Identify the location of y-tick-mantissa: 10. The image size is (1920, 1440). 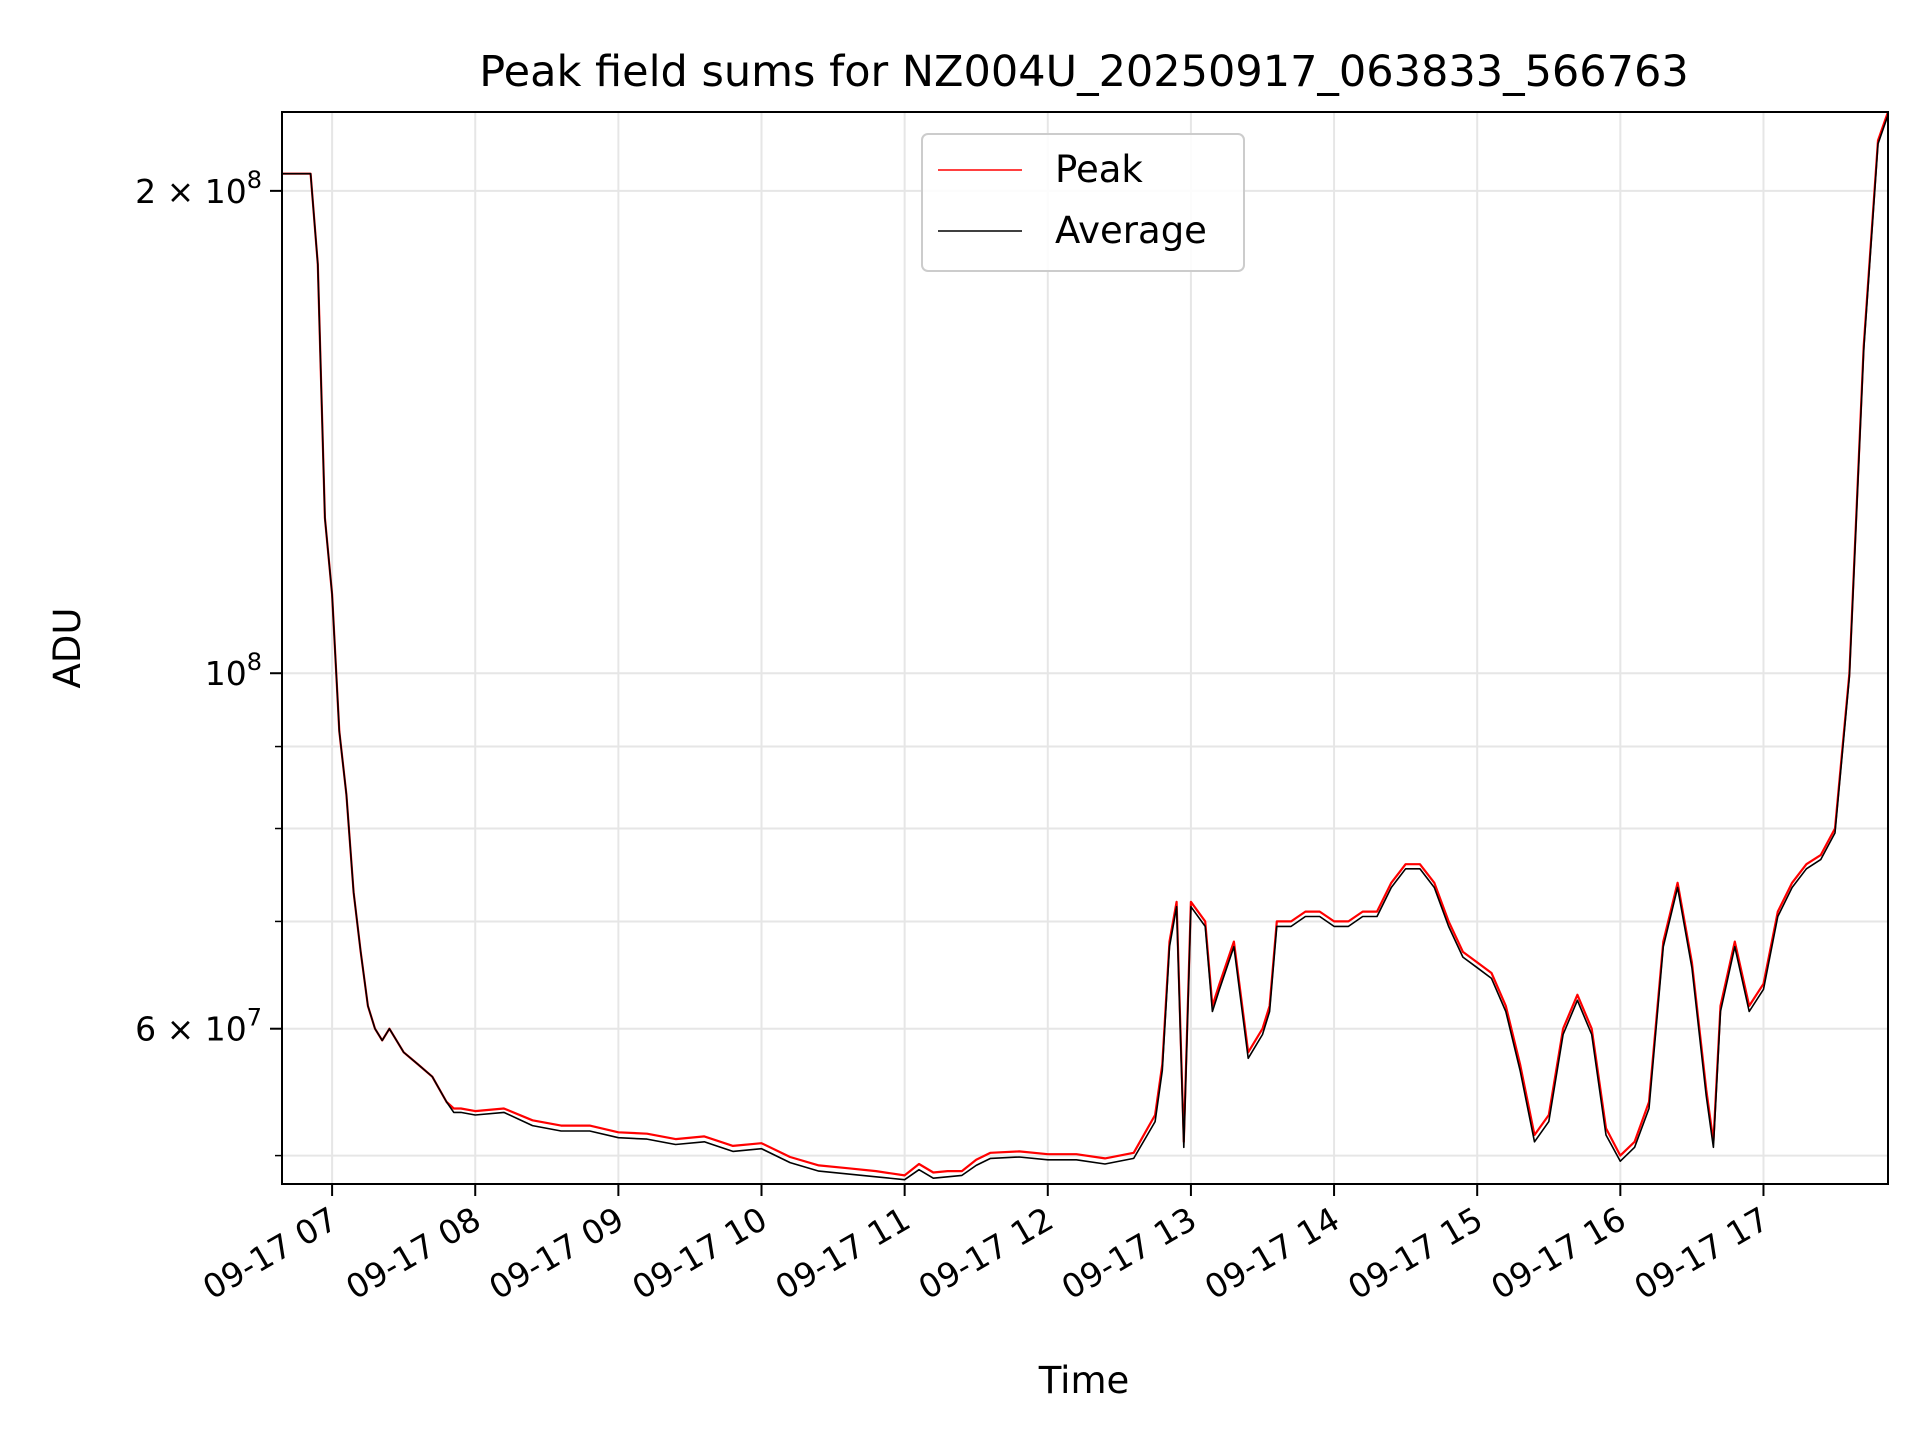
(226, 673).